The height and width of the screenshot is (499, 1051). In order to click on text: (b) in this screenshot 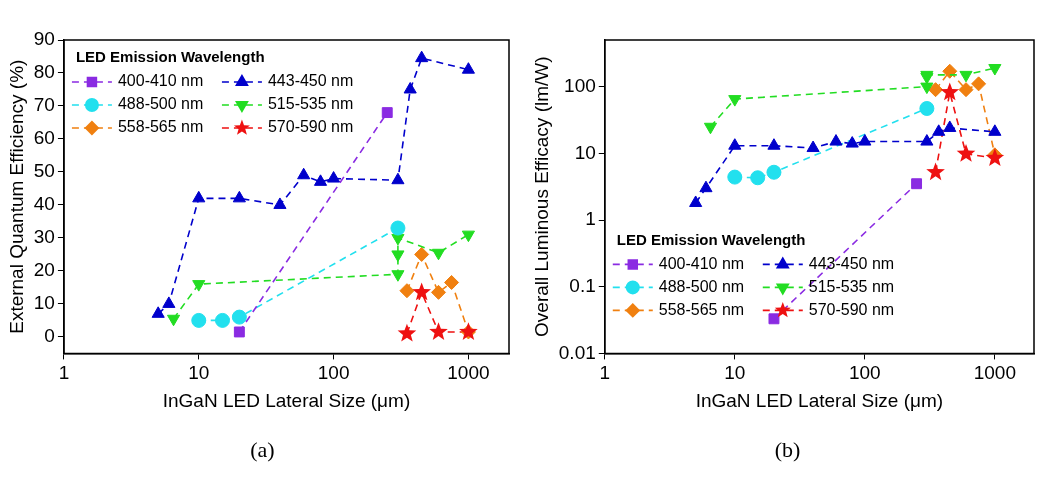, I will do `click(787, 450)`.